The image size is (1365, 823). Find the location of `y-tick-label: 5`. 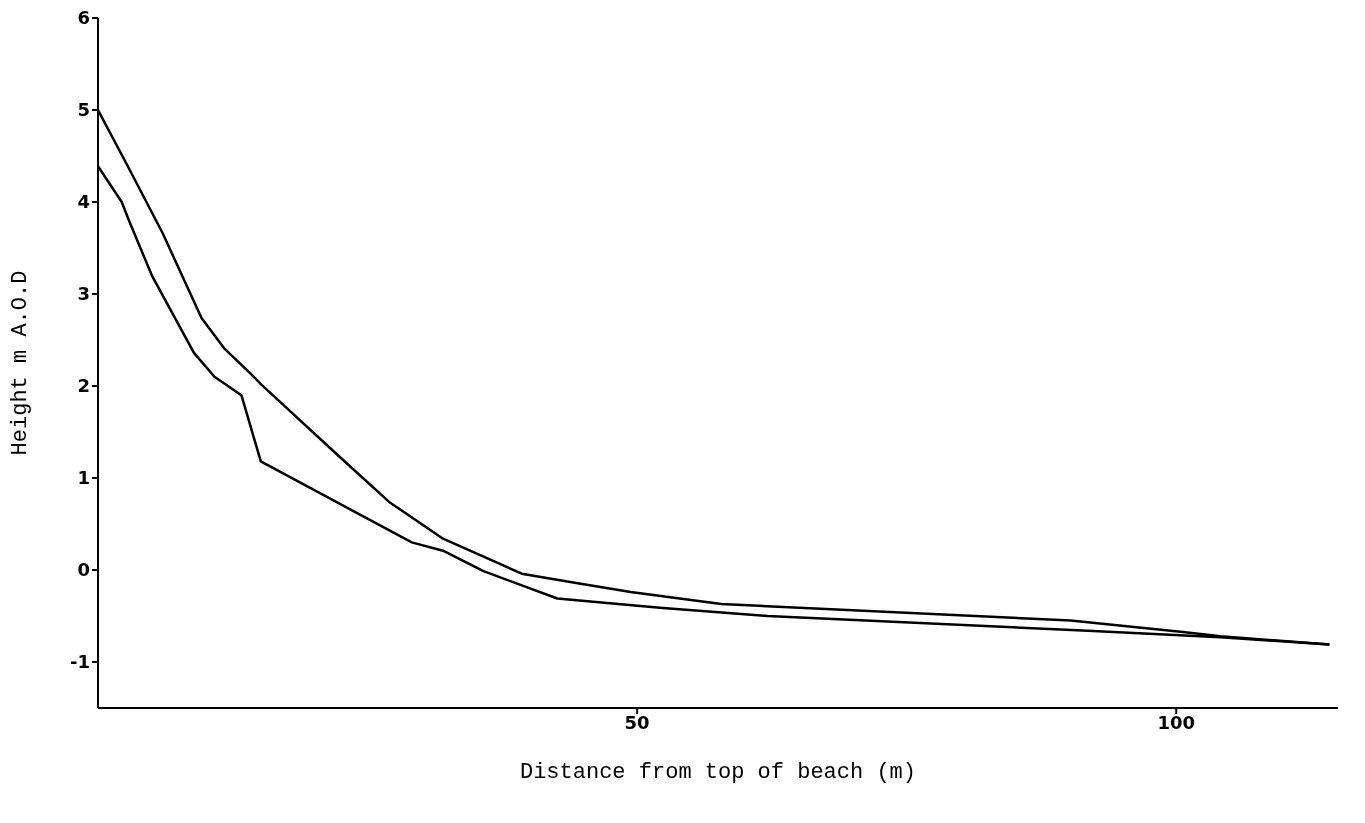

y-tick-label: 5 is located at coordinates (83, 110).